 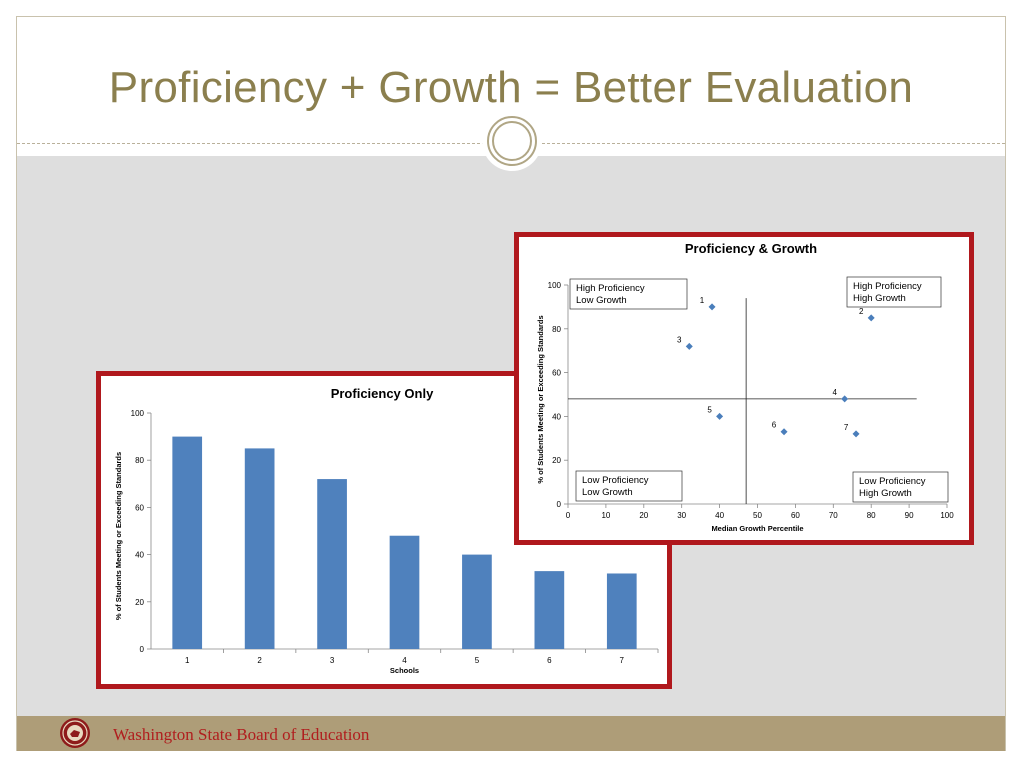 What do you see at coordinates (477, 660) in the screenshot?
I see `x-tick-label: 5` at bounding box center [477, 660].